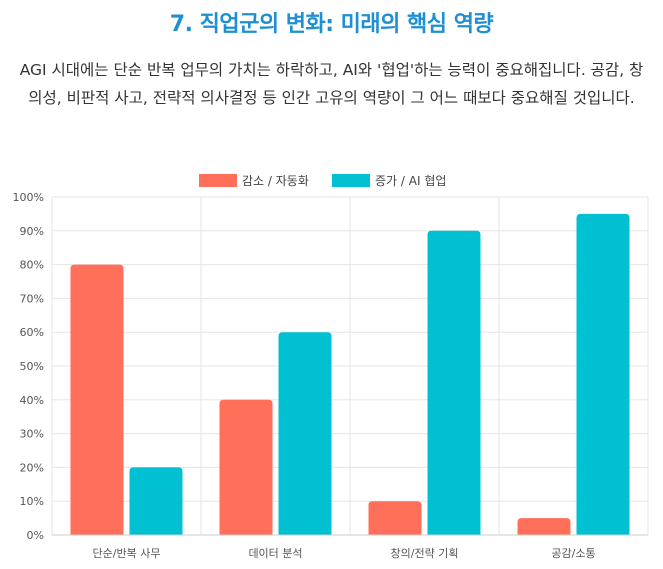 The width and height of the screenshot is (663, 569). I want to click on legend-label-decrease: 감소 / 자동화, so click(275, 181).